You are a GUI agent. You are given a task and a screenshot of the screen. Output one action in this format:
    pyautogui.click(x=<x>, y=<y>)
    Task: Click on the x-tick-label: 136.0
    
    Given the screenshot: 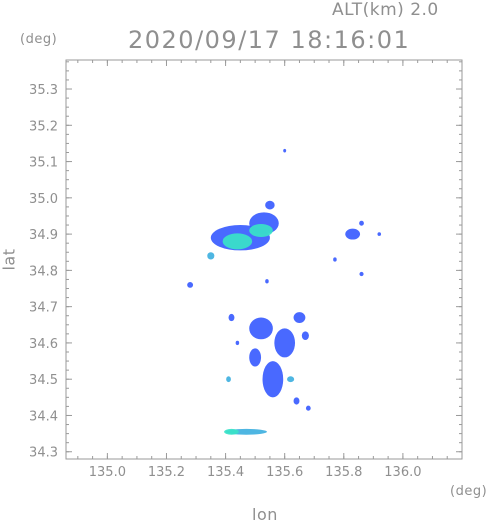 What is the action you would take?
    pyautogui.click(x=402, y=472)
    